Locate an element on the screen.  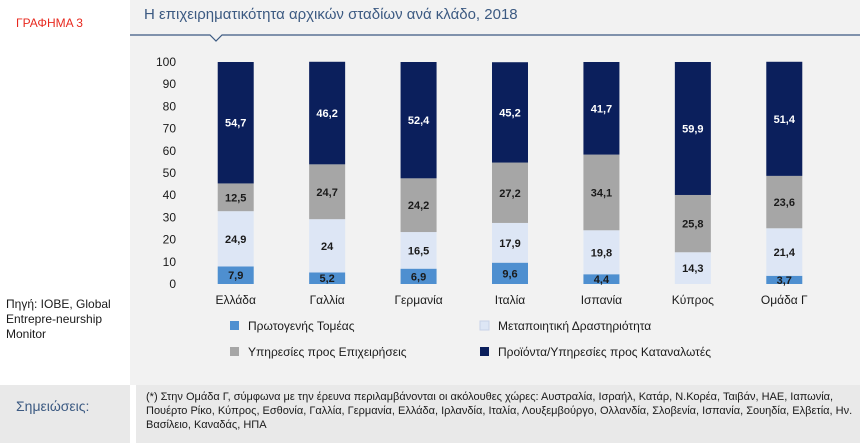
data-label: 24 is located at coordinates (327, 247).